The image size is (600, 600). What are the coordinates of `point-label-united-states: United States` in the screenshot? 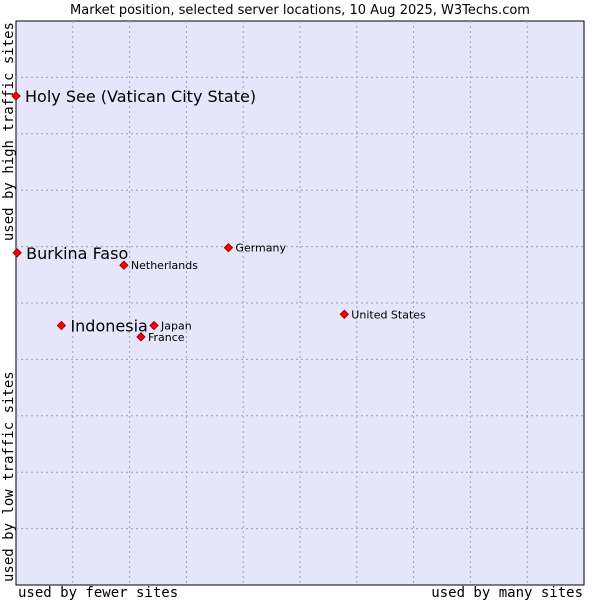 It's located at (388, 314).